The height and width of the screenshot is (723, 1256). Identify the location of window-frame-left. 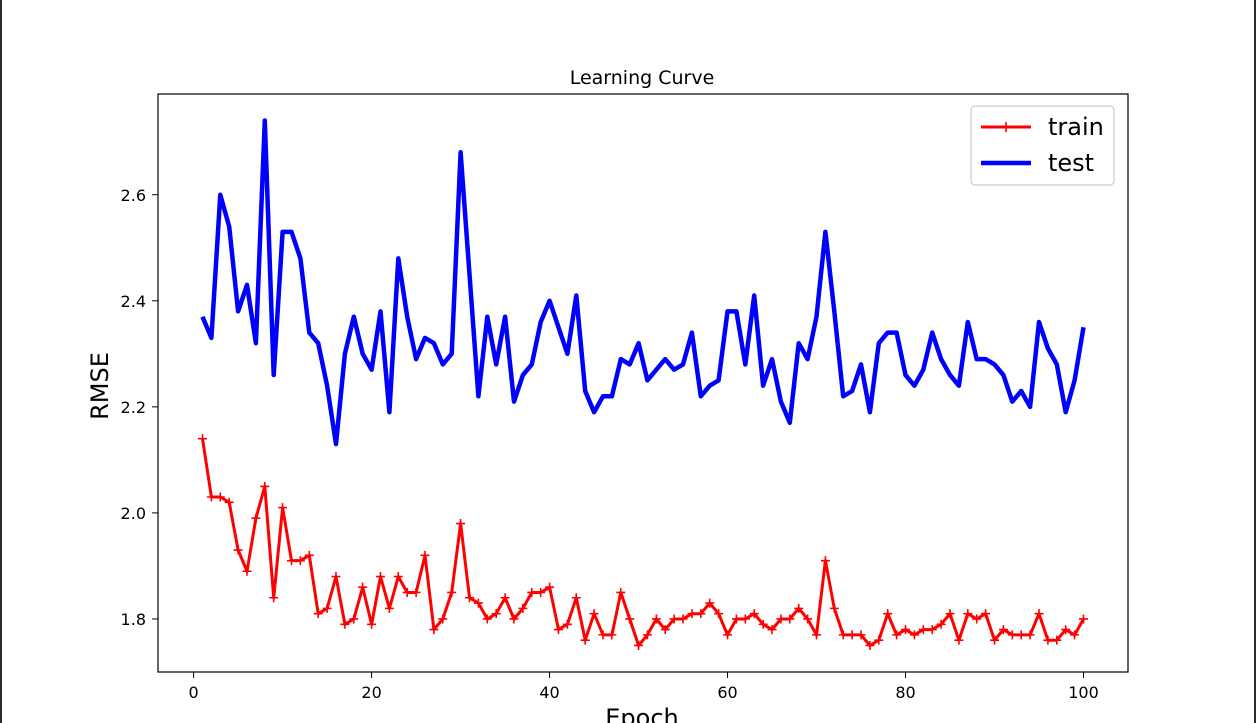
(1, 361).